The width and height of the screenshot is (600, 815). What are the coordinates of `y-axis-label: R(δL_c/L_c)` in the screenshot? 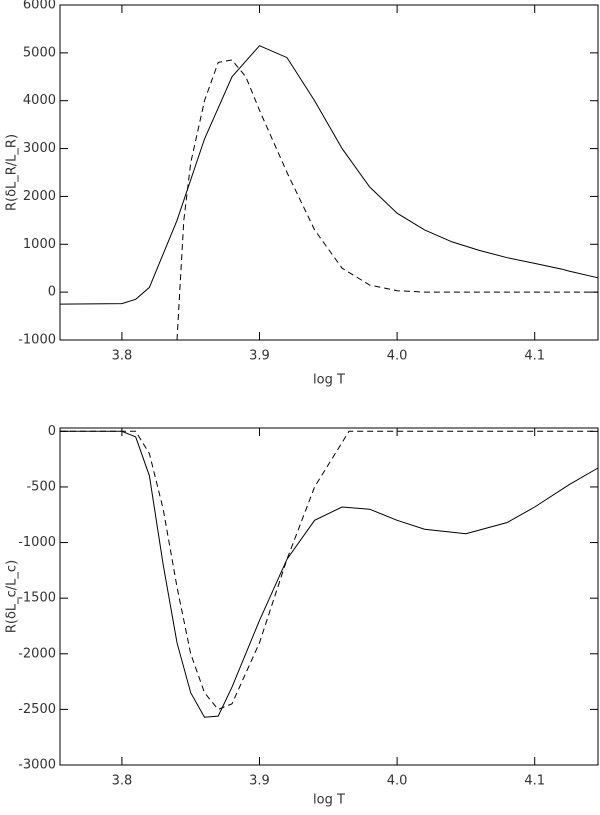 It's located at (12, 596).